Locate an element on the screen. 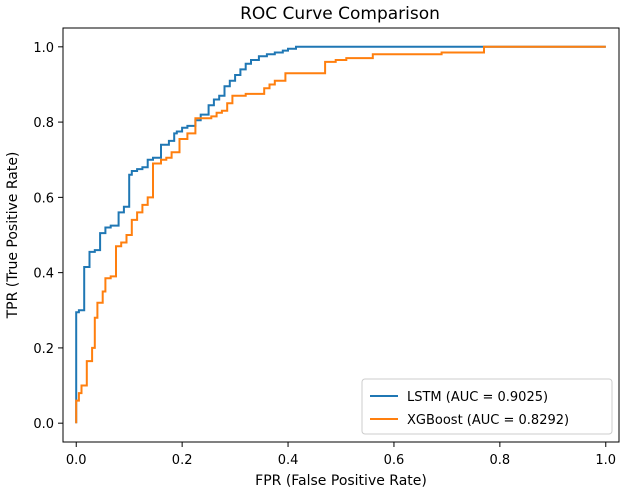 The image size is (624, 493). x-tick-label: 1.0 is located at coordinates (605, 460).